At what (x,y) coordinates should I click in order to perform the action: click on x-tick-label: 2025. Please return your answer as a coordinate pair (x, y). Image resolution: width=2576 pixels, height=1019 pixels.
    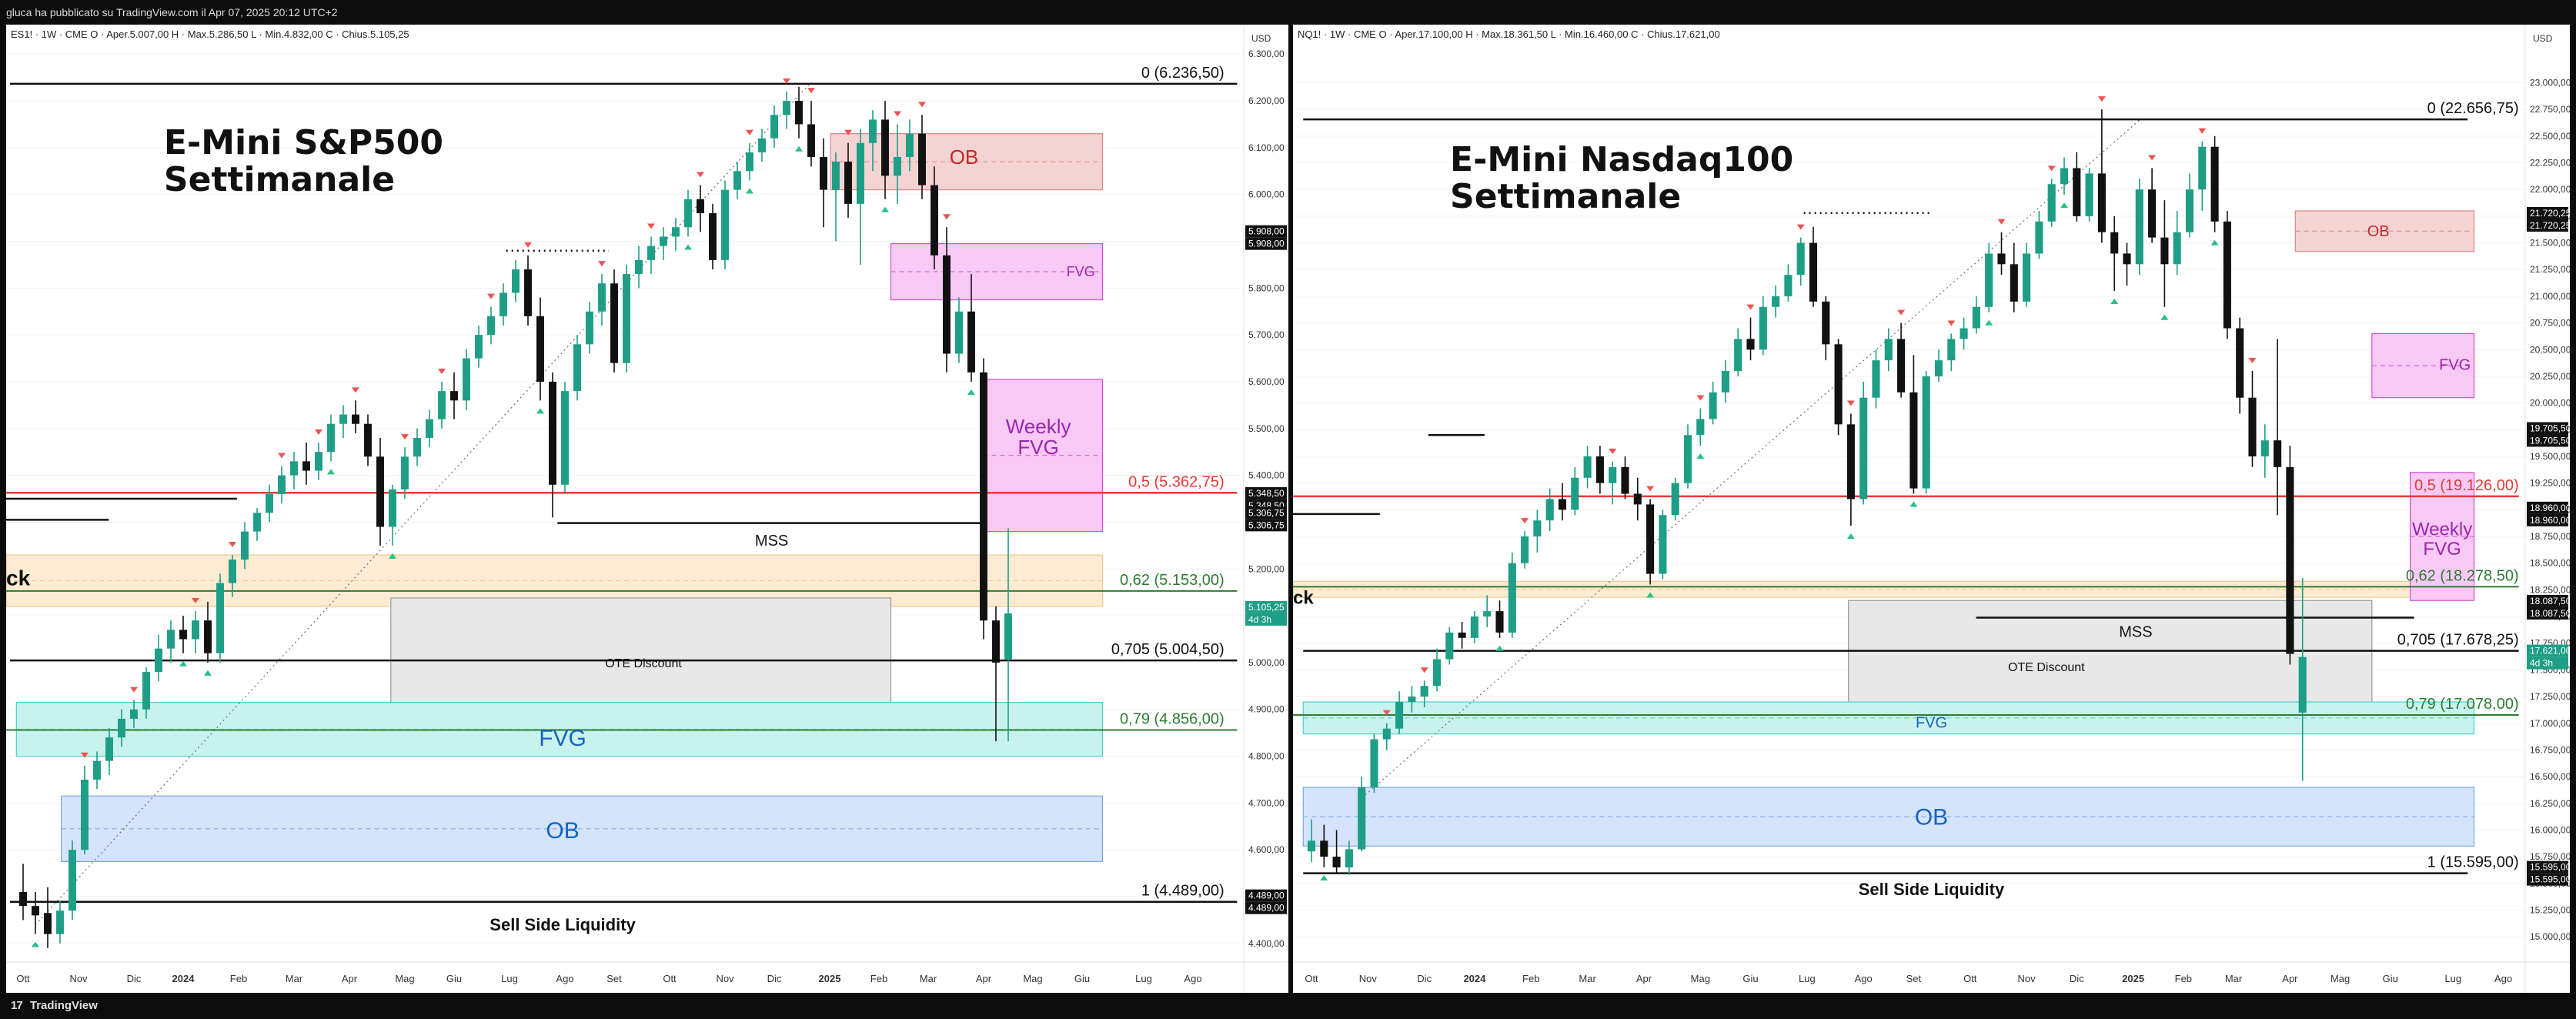
    Looking at the image, I should click on (2133, 978).